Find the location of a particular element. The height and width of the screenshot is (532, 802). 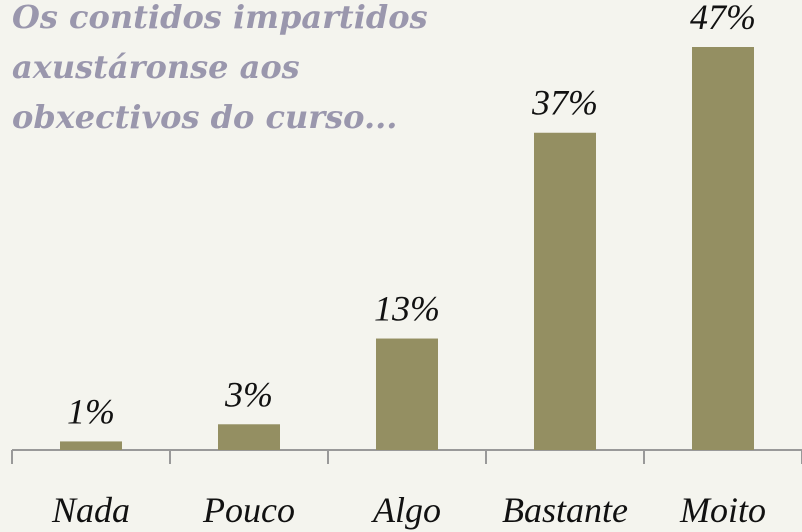

x-tick-label: Moito is located at coordinates (722, 510).